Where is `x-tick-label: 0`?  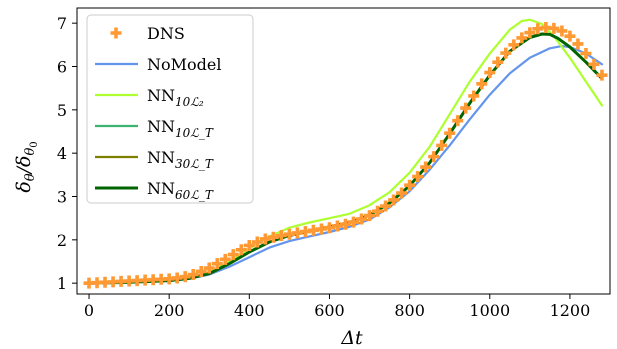 x-tick-label: 0 is located at coordinates (89, 310).